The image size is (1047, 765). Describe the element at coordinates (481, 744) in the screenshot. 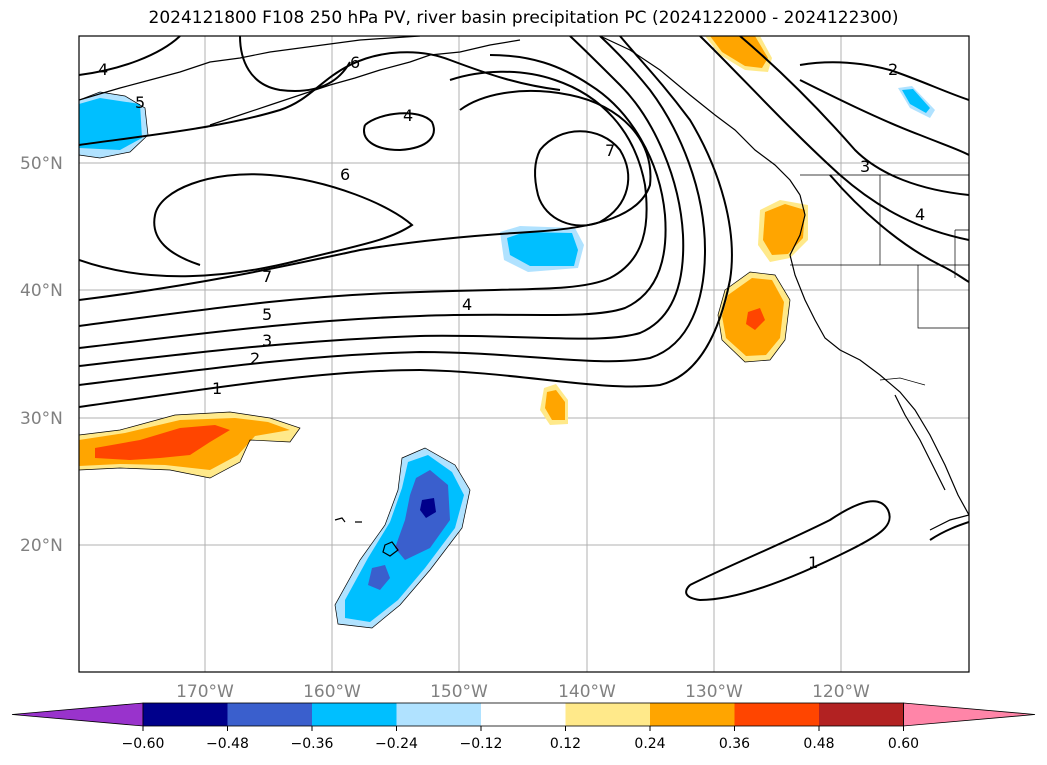

I see `colorbar-tick-label: −0.12` at that location.